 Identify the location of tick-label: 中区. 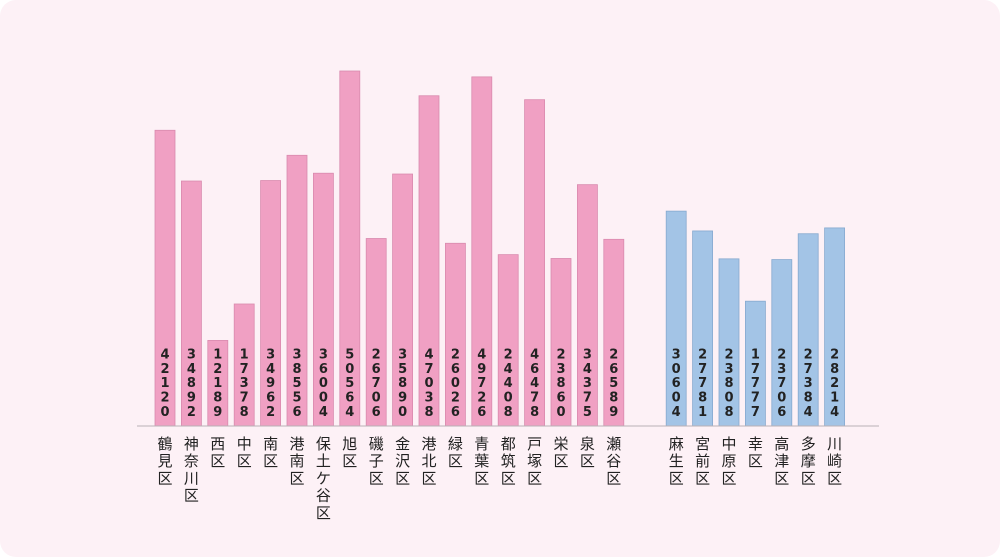
(244, 452).